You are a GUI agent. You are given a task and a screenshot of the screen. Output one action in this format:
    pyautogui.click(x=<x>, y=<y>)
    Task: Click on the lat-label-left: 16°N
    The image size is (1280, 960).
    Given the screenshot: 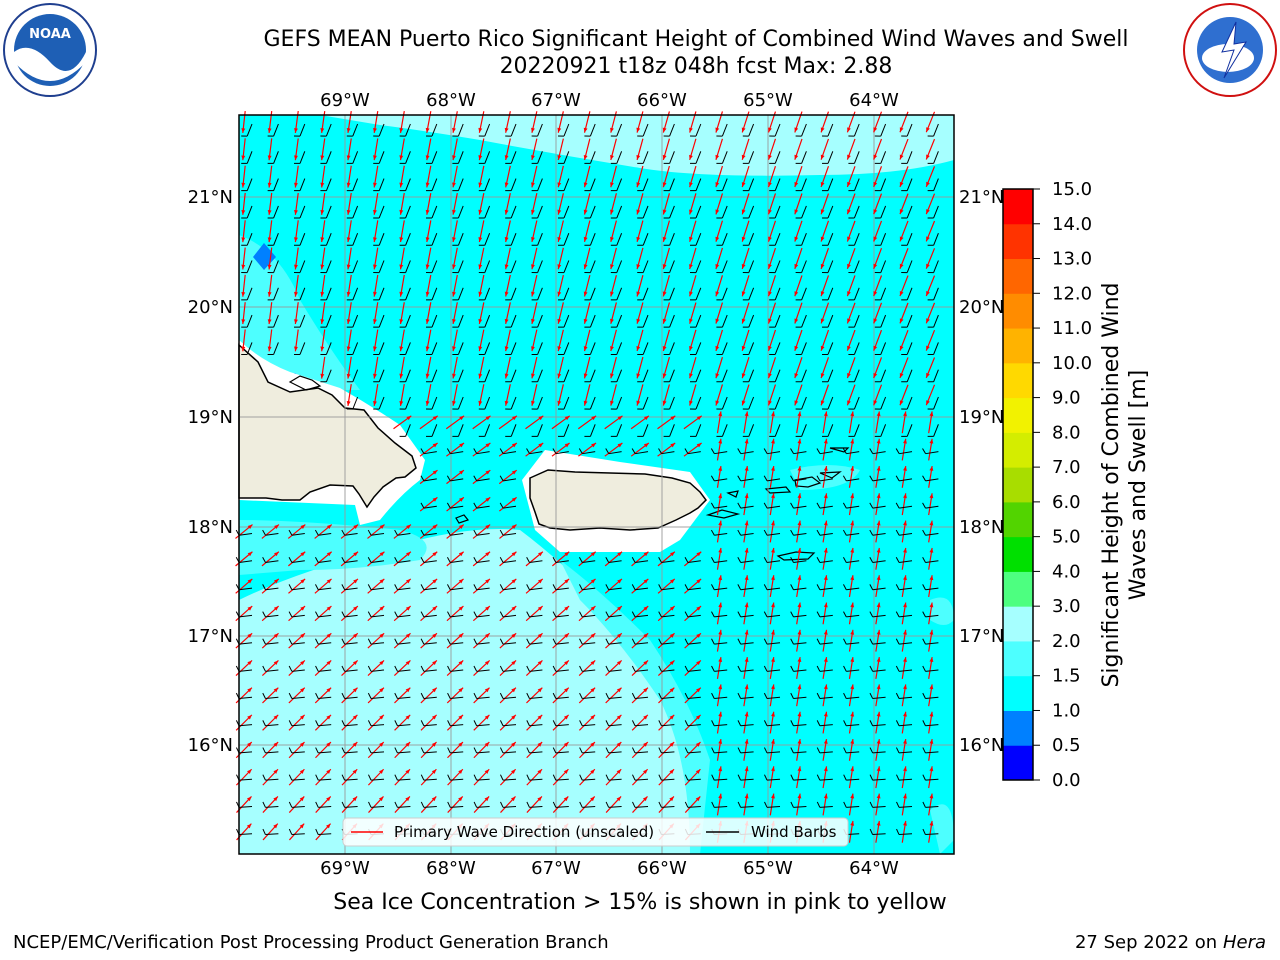 What is the action you would take?
    pyautogui.click(x=210, y=745)
    